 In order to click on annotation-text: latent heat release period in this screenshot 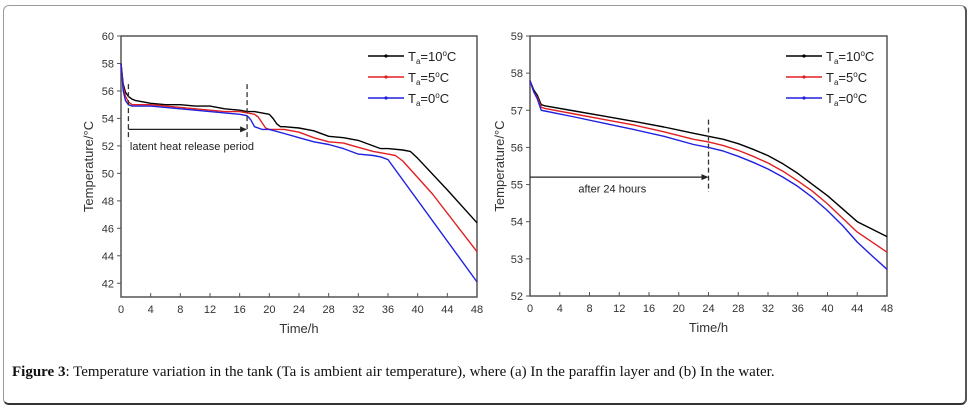, I will do `click(192, 147)`.